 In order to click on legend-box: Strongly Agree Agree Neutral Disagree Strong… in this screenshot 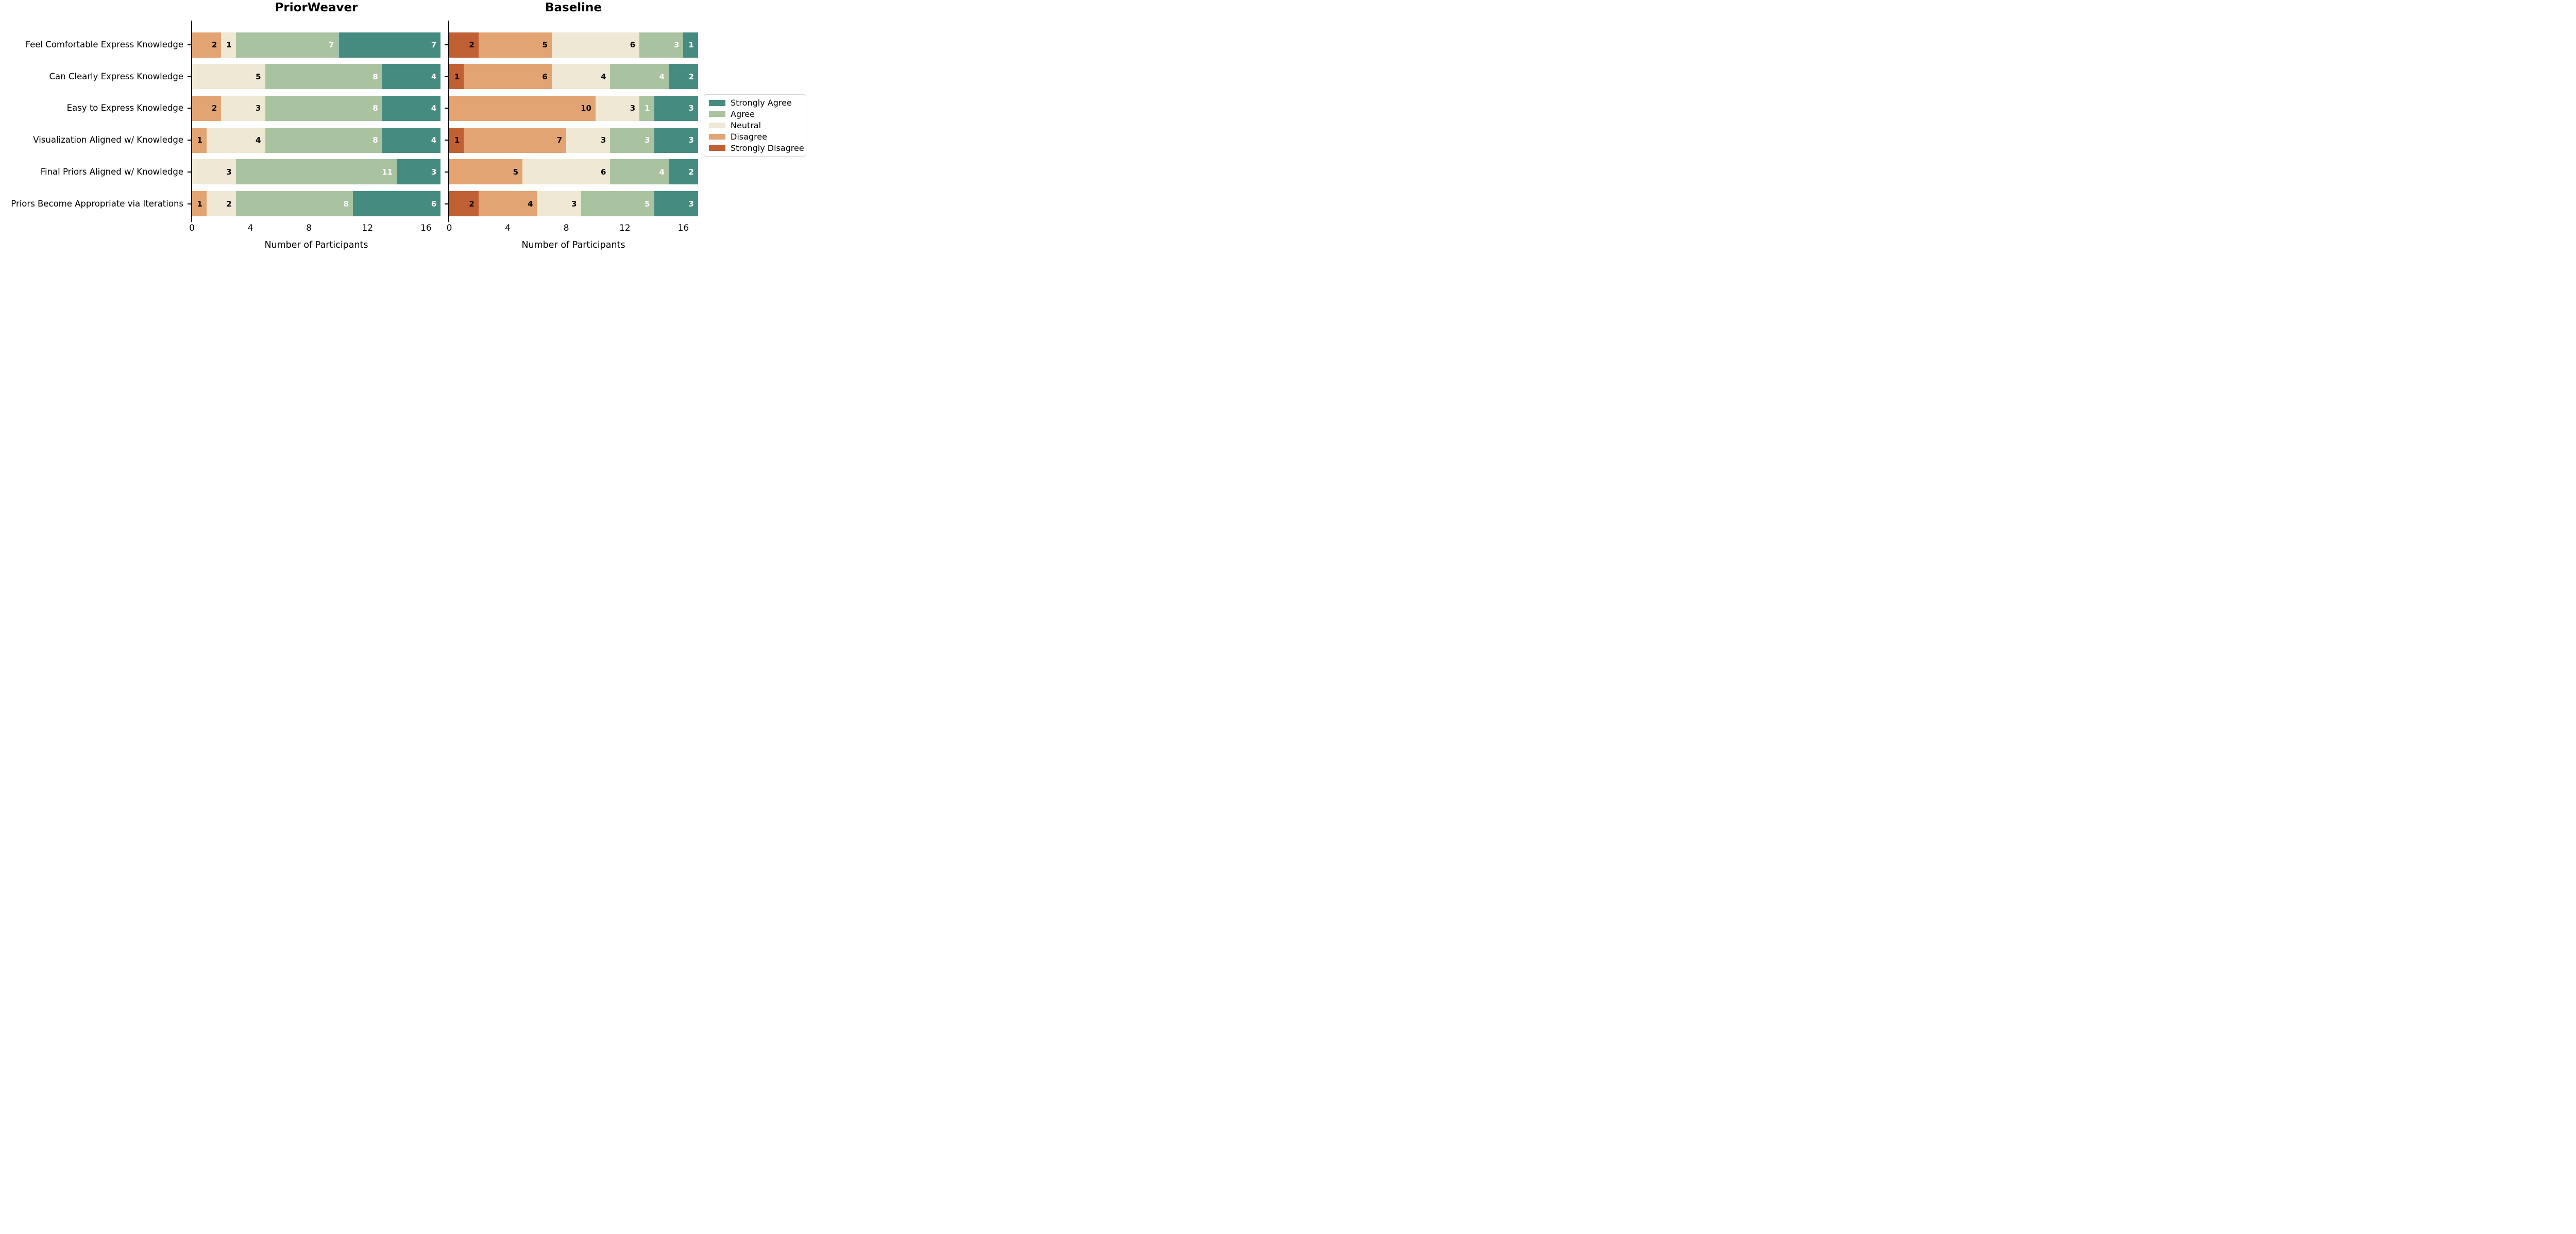, I will do `click(755, 125)`.